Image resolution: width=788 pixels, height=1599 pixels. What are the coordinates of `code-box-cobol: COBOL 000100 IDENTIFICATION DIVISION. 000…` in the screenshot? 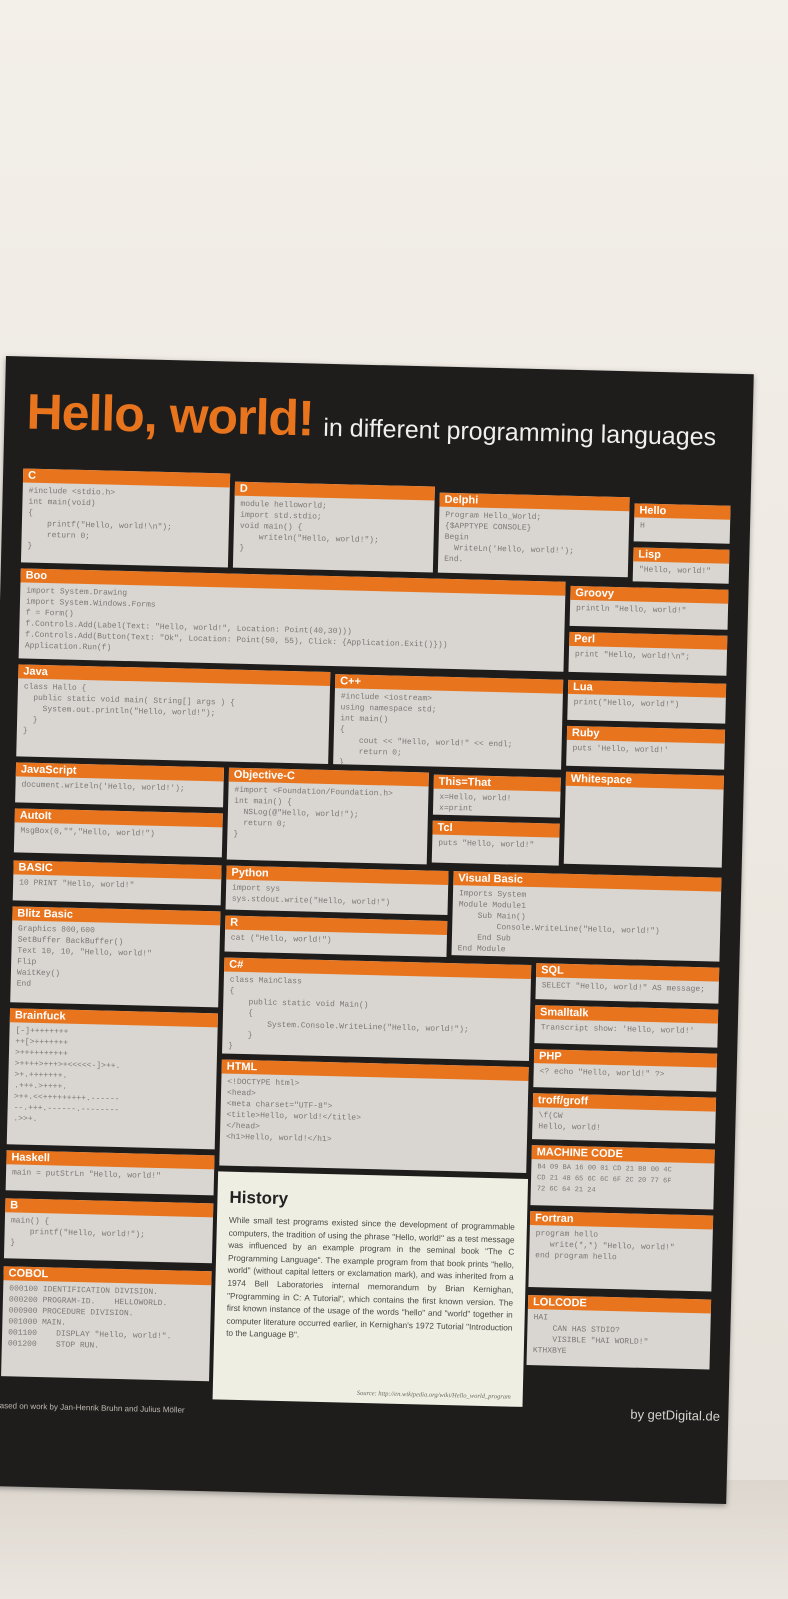 It's located at (106, 1324).